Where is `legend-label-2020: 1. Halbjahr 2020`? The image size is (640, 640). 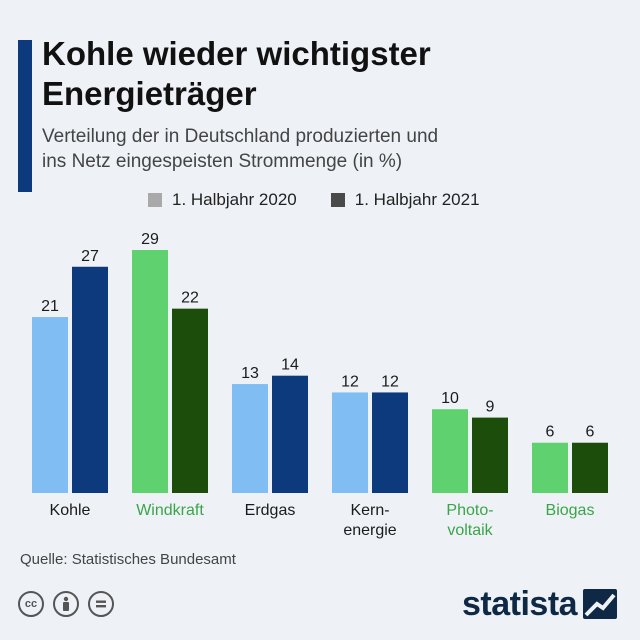 legend-label-2020: 1. Halbjahr 2020 is located at coordinates (234, 199).